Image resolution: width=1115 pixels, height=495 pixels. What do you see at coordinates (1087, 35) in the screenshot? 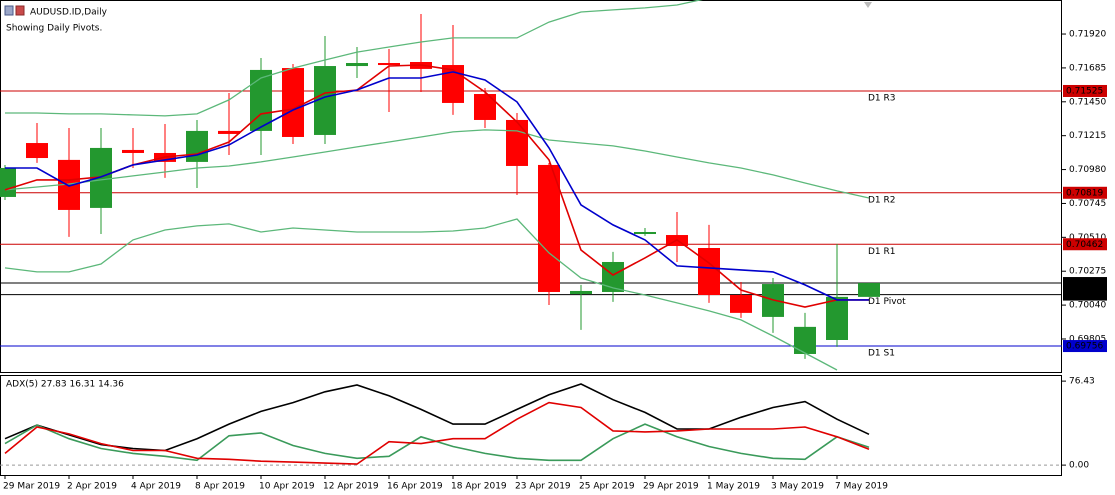
I see `y-tick-label: 0.71920` at bounding box center [1087, 35].